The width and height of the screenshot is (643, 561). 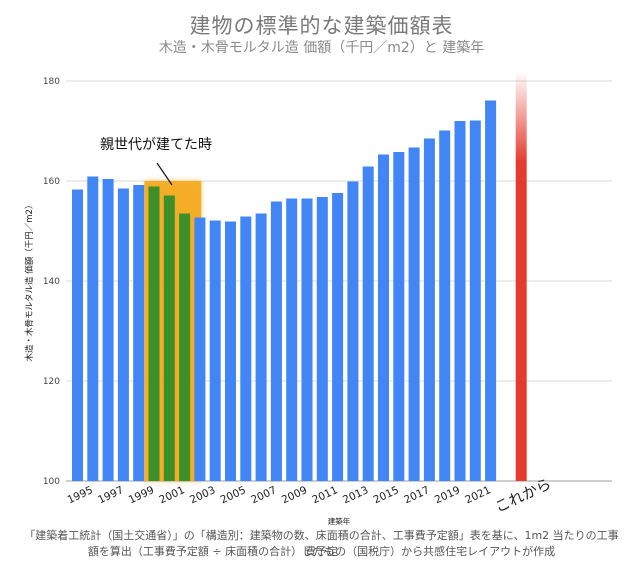 I want to click on x-tick-label: 2013, so click(x=355, y=495).